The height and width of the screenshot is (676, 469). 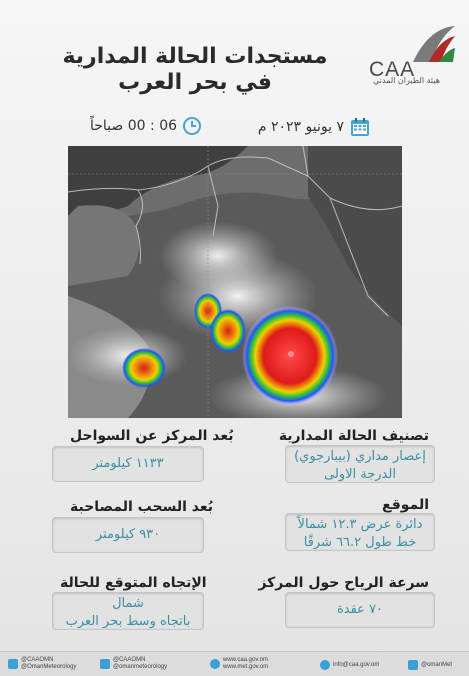 I want to click on direction-card: شمال باتجاه وسط بحر العرب, so click(x=128, y=611).